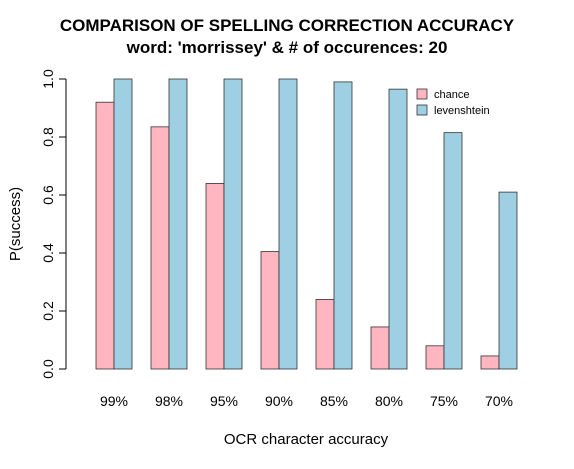 The image size is (574, 469). What do you see at coordinates (48, 195) in the screenshot?
I see `y-tick-label: 0.6` at bounding box center [48, 195].